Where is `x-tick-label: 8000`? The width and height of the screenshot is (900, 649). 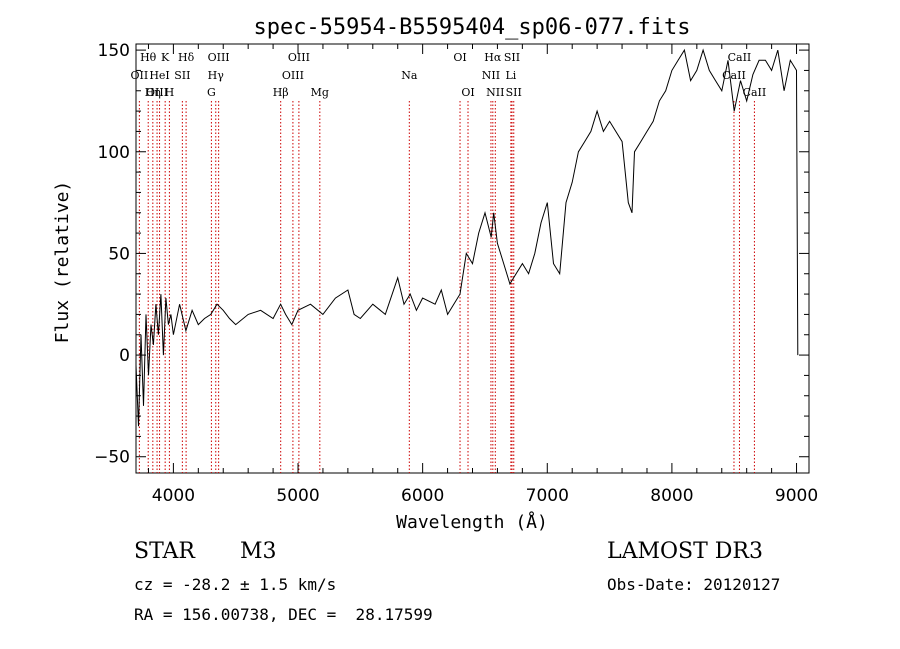
x-tick-label: 8000 is located at coordinates (671, 496).